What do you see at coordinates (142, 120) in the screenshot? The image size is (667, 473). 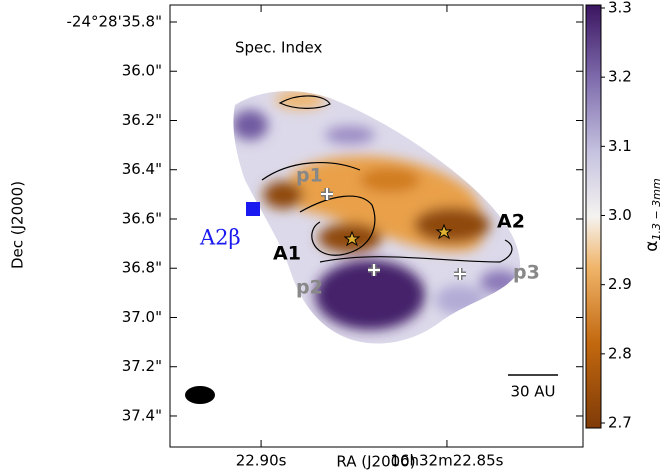 I see `y-tick-label: 36.2"` at bounding box center [142, 120].